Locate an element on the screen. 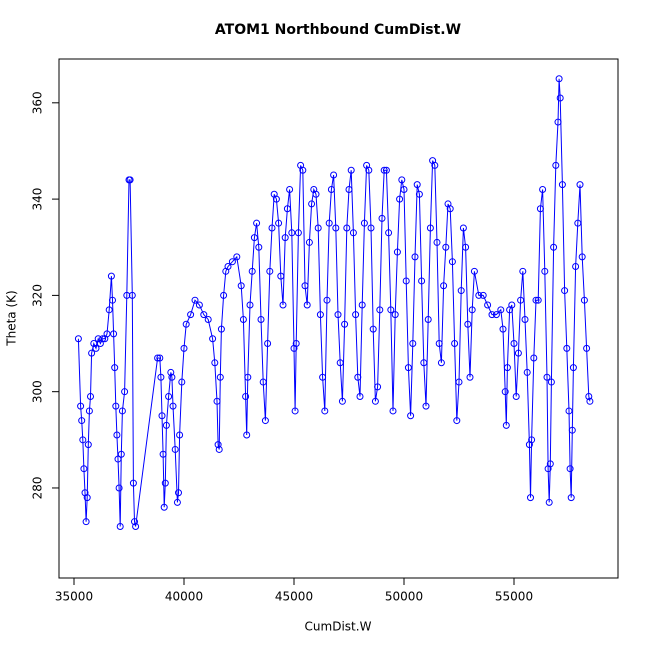  x-tick-label: 35000 is located at coordinates (74, 597).